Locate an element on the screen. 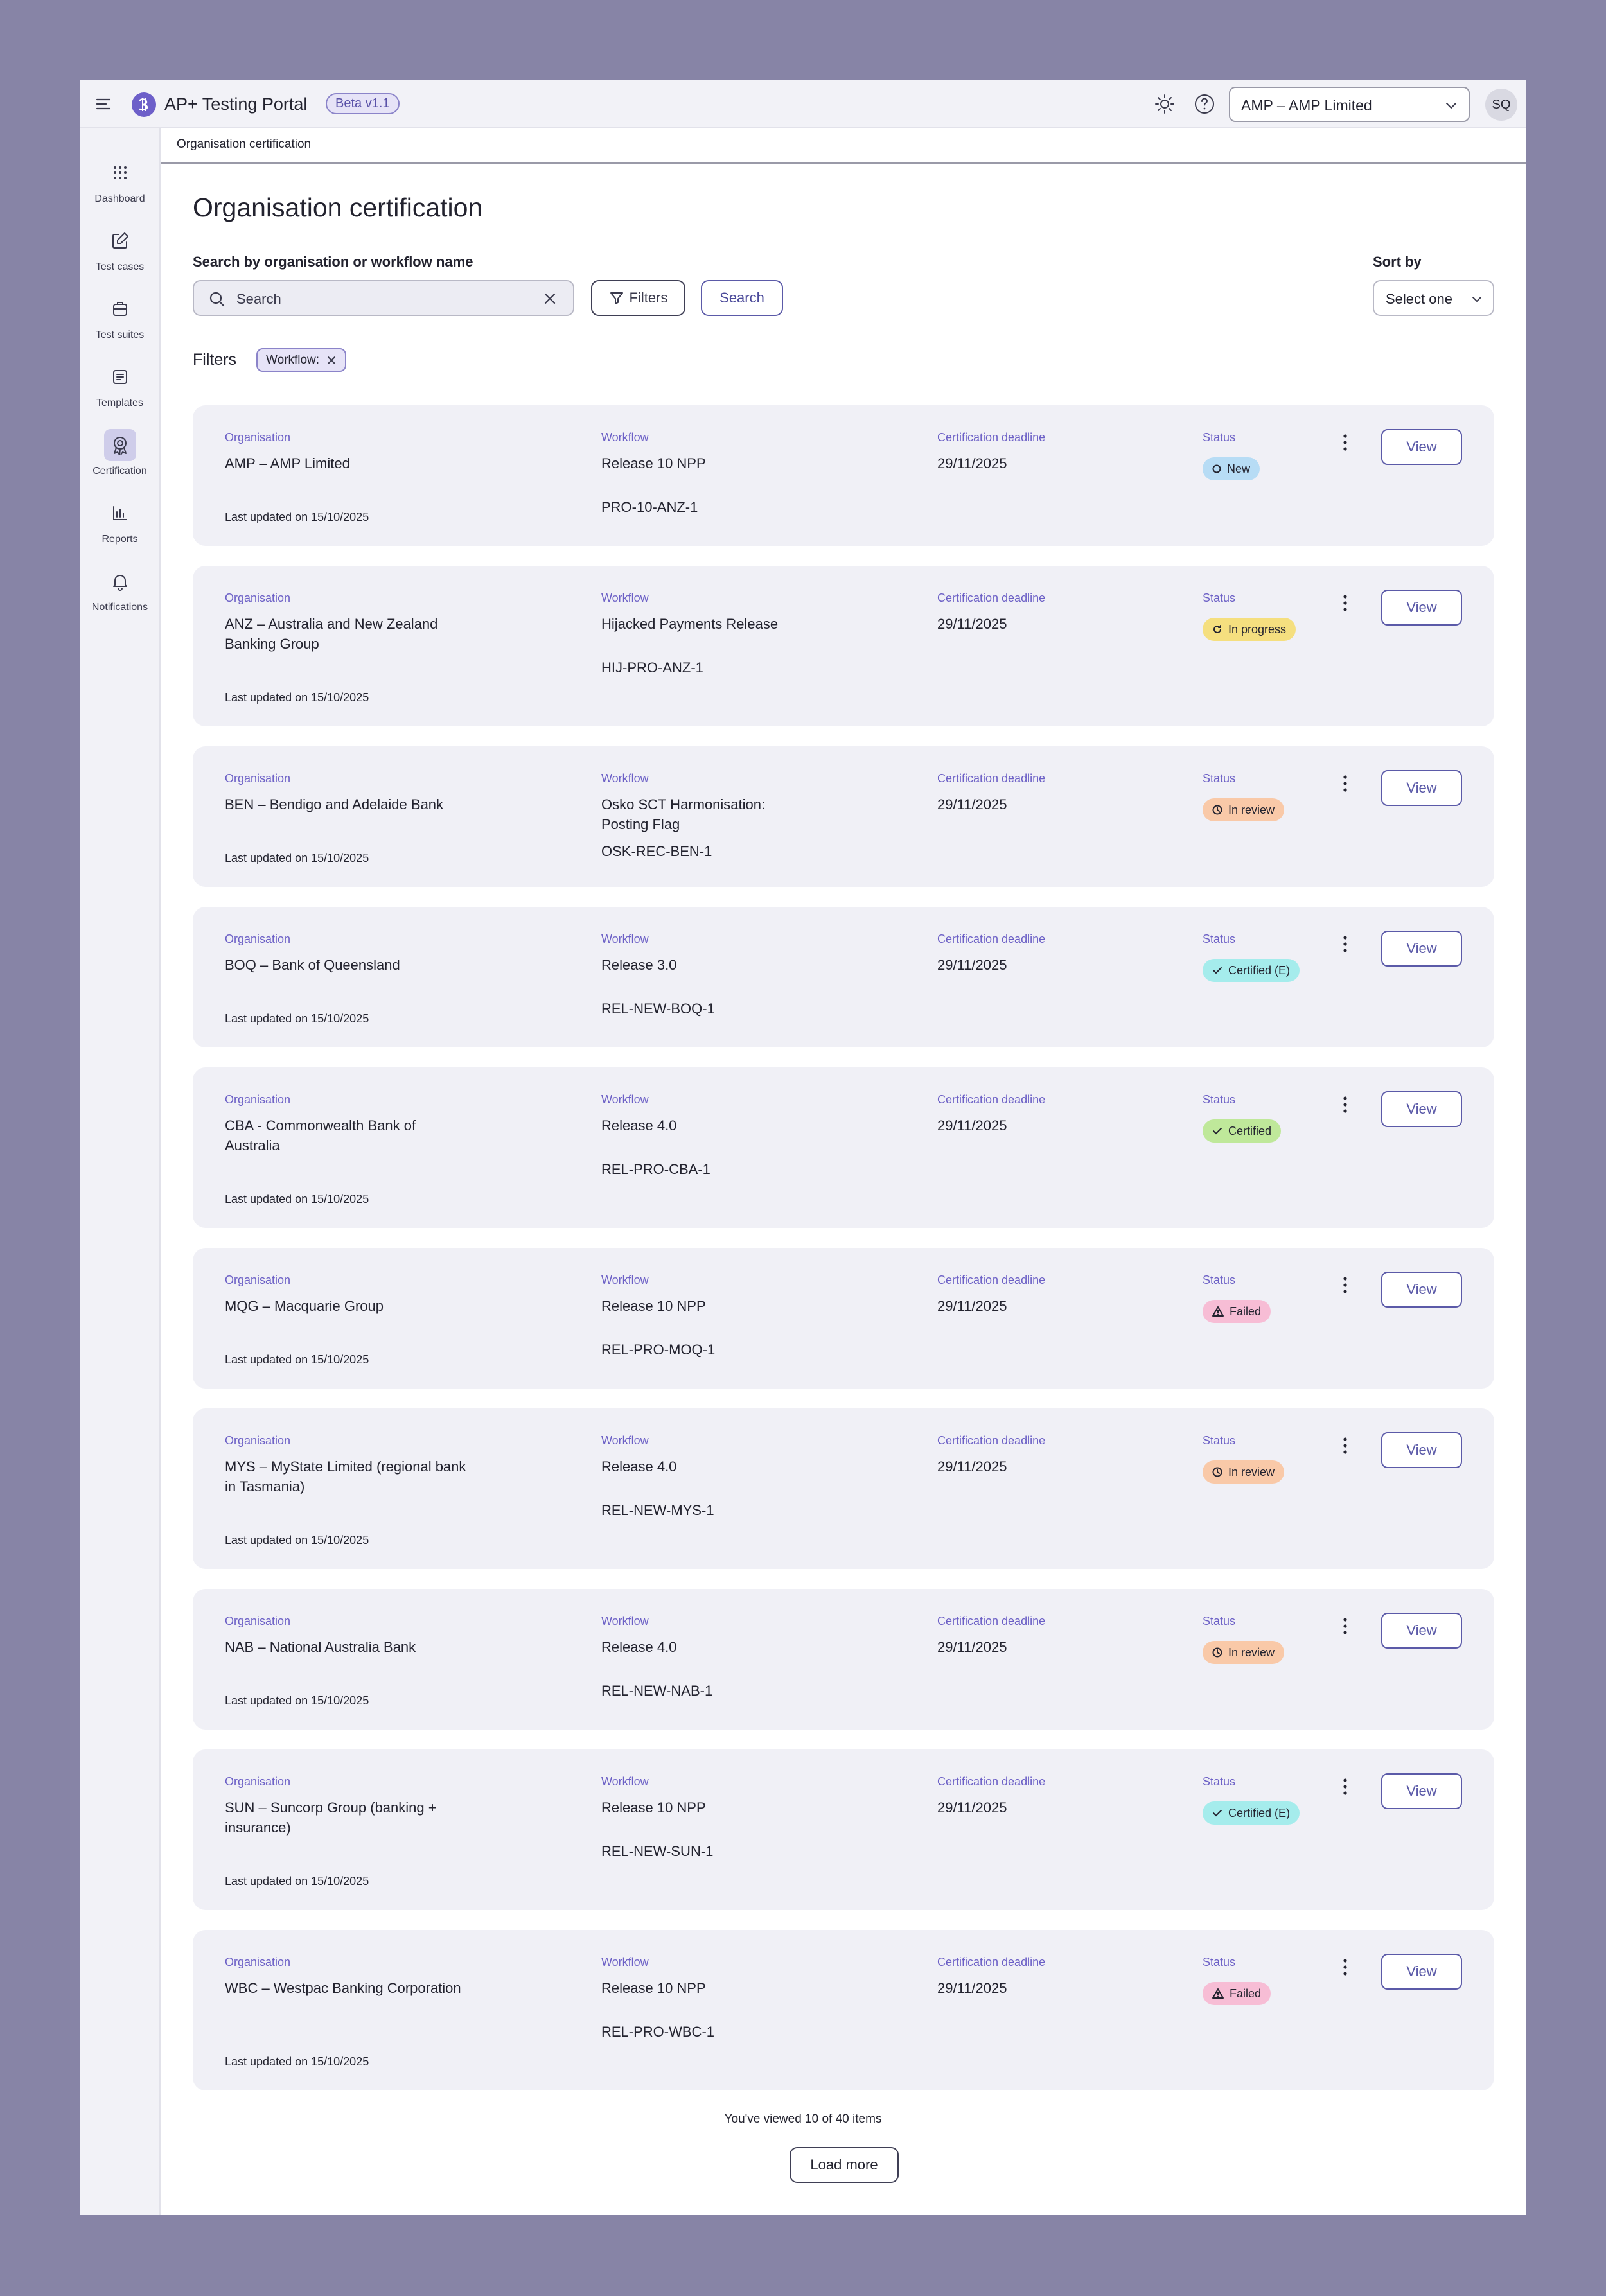 This screenshot has width=1606, height=2296. close-icon is located at coordinates (331, 360).